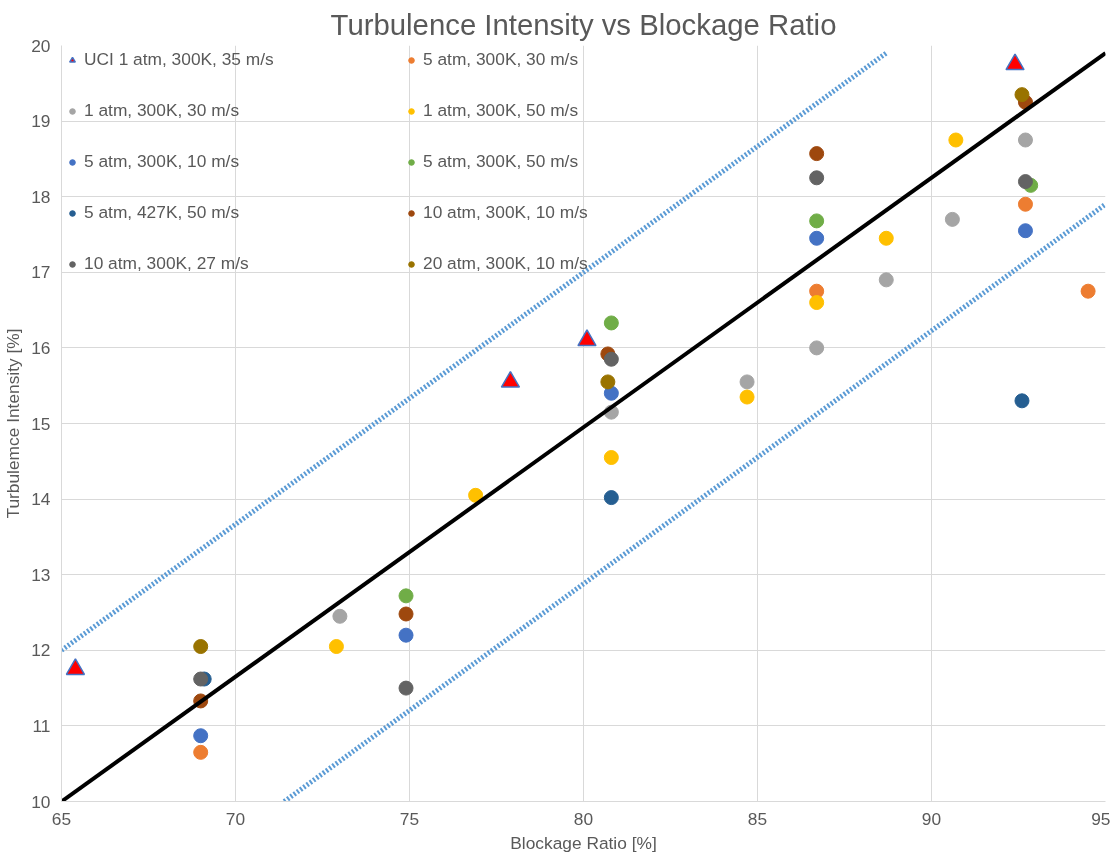 The height and width of the screenshot is (863, 1120). What do you see at coordinates (501, 59) in the screenshot?
I see `legend-label: 5 atm, 300K, 30 m/s` at bounding box center [501, 59].